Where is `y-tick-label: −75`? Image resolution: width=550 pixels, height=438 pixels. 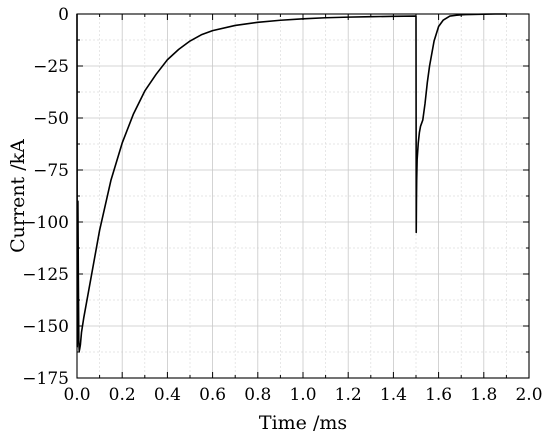 y-tick-label: −75 is located at coordinates (51, 171).